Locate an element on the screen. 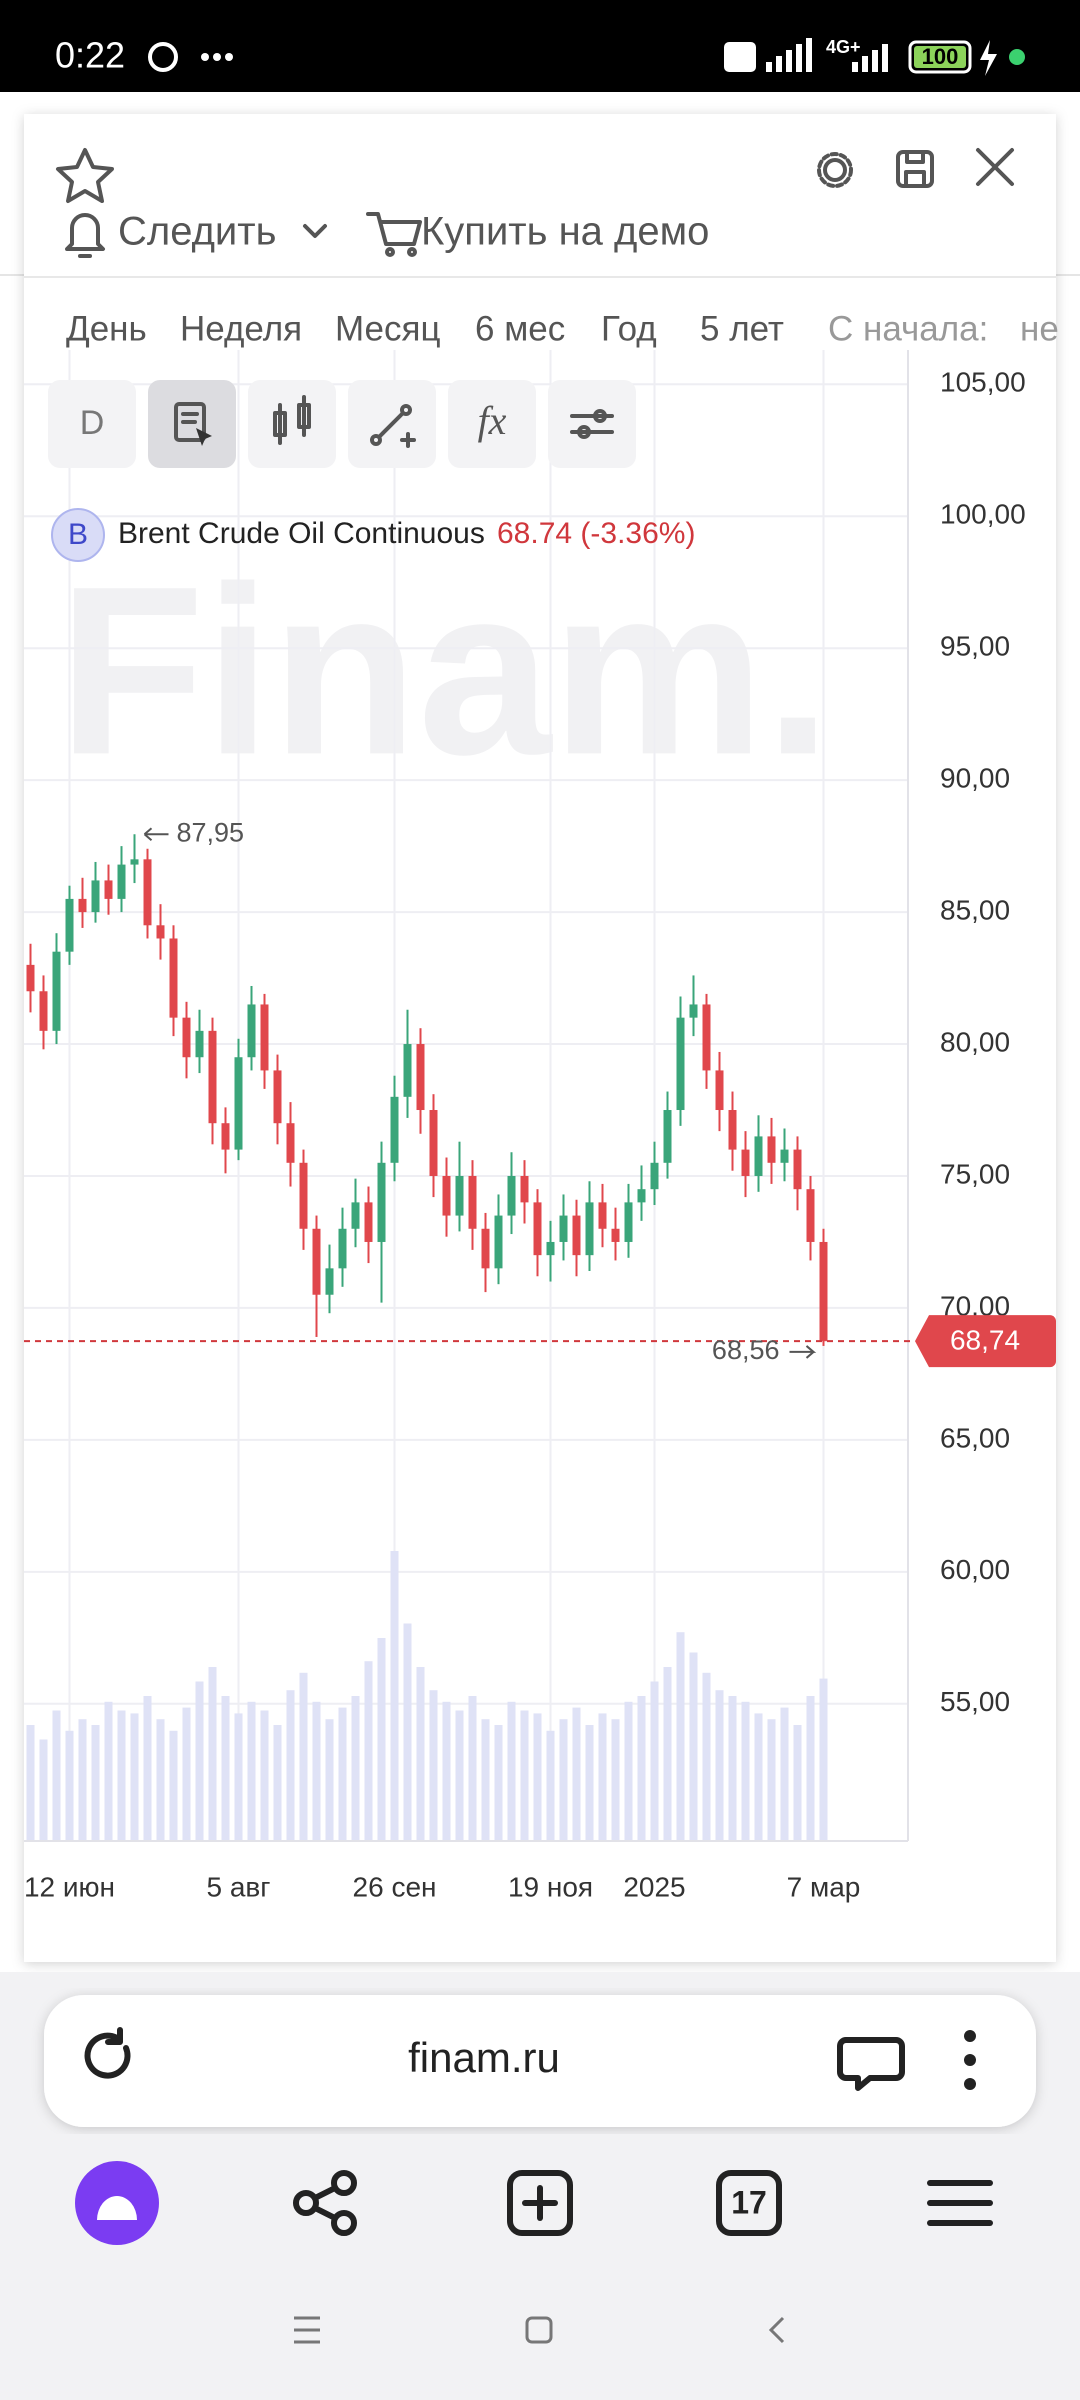  interval-button: D is located at coordinates (92, 423).